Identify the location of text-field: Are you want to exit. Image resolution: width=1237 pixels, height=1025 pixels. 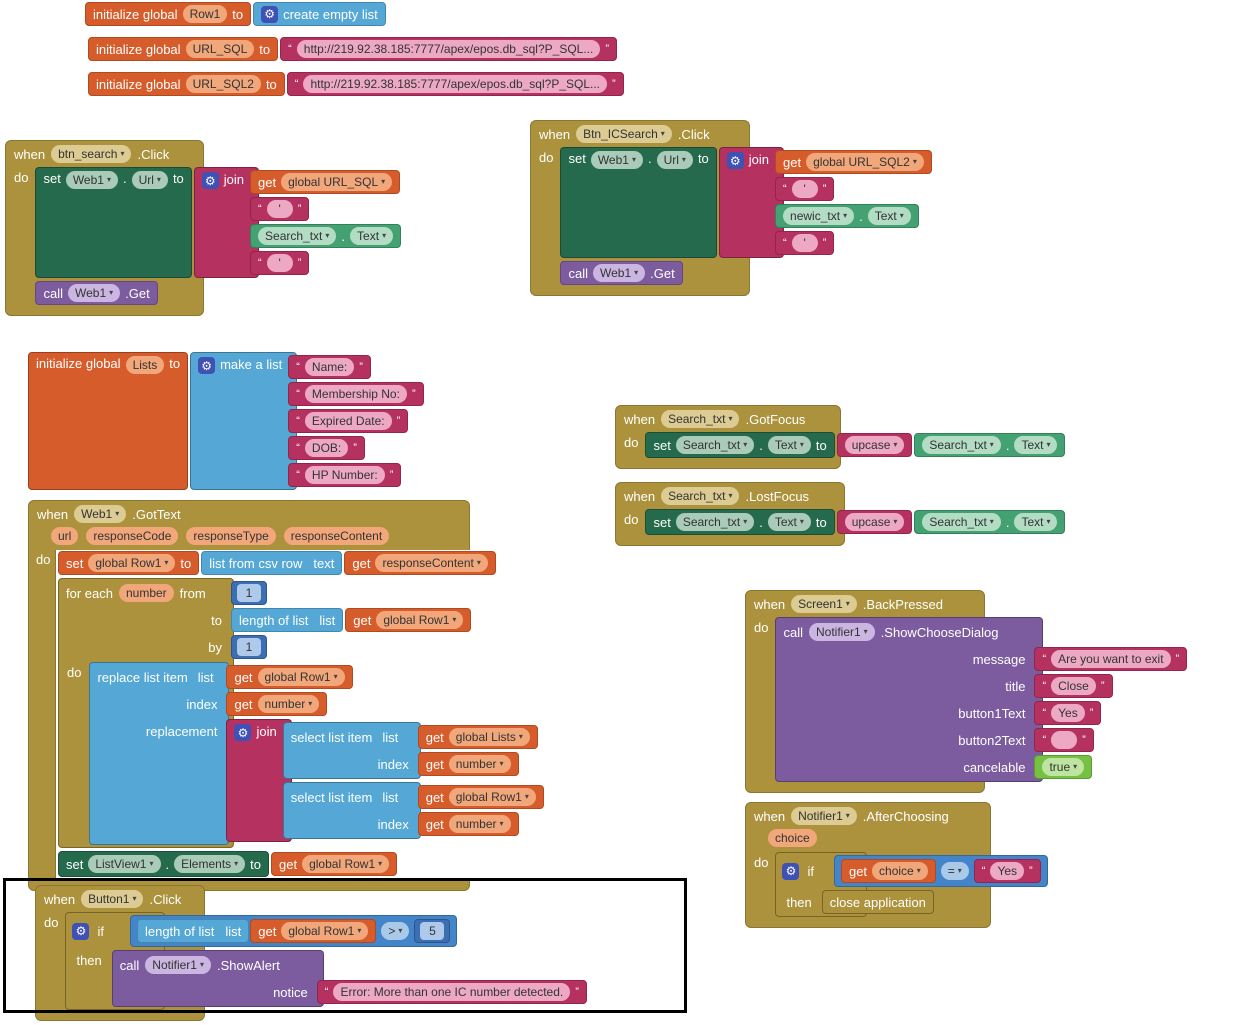
(1111, 659).